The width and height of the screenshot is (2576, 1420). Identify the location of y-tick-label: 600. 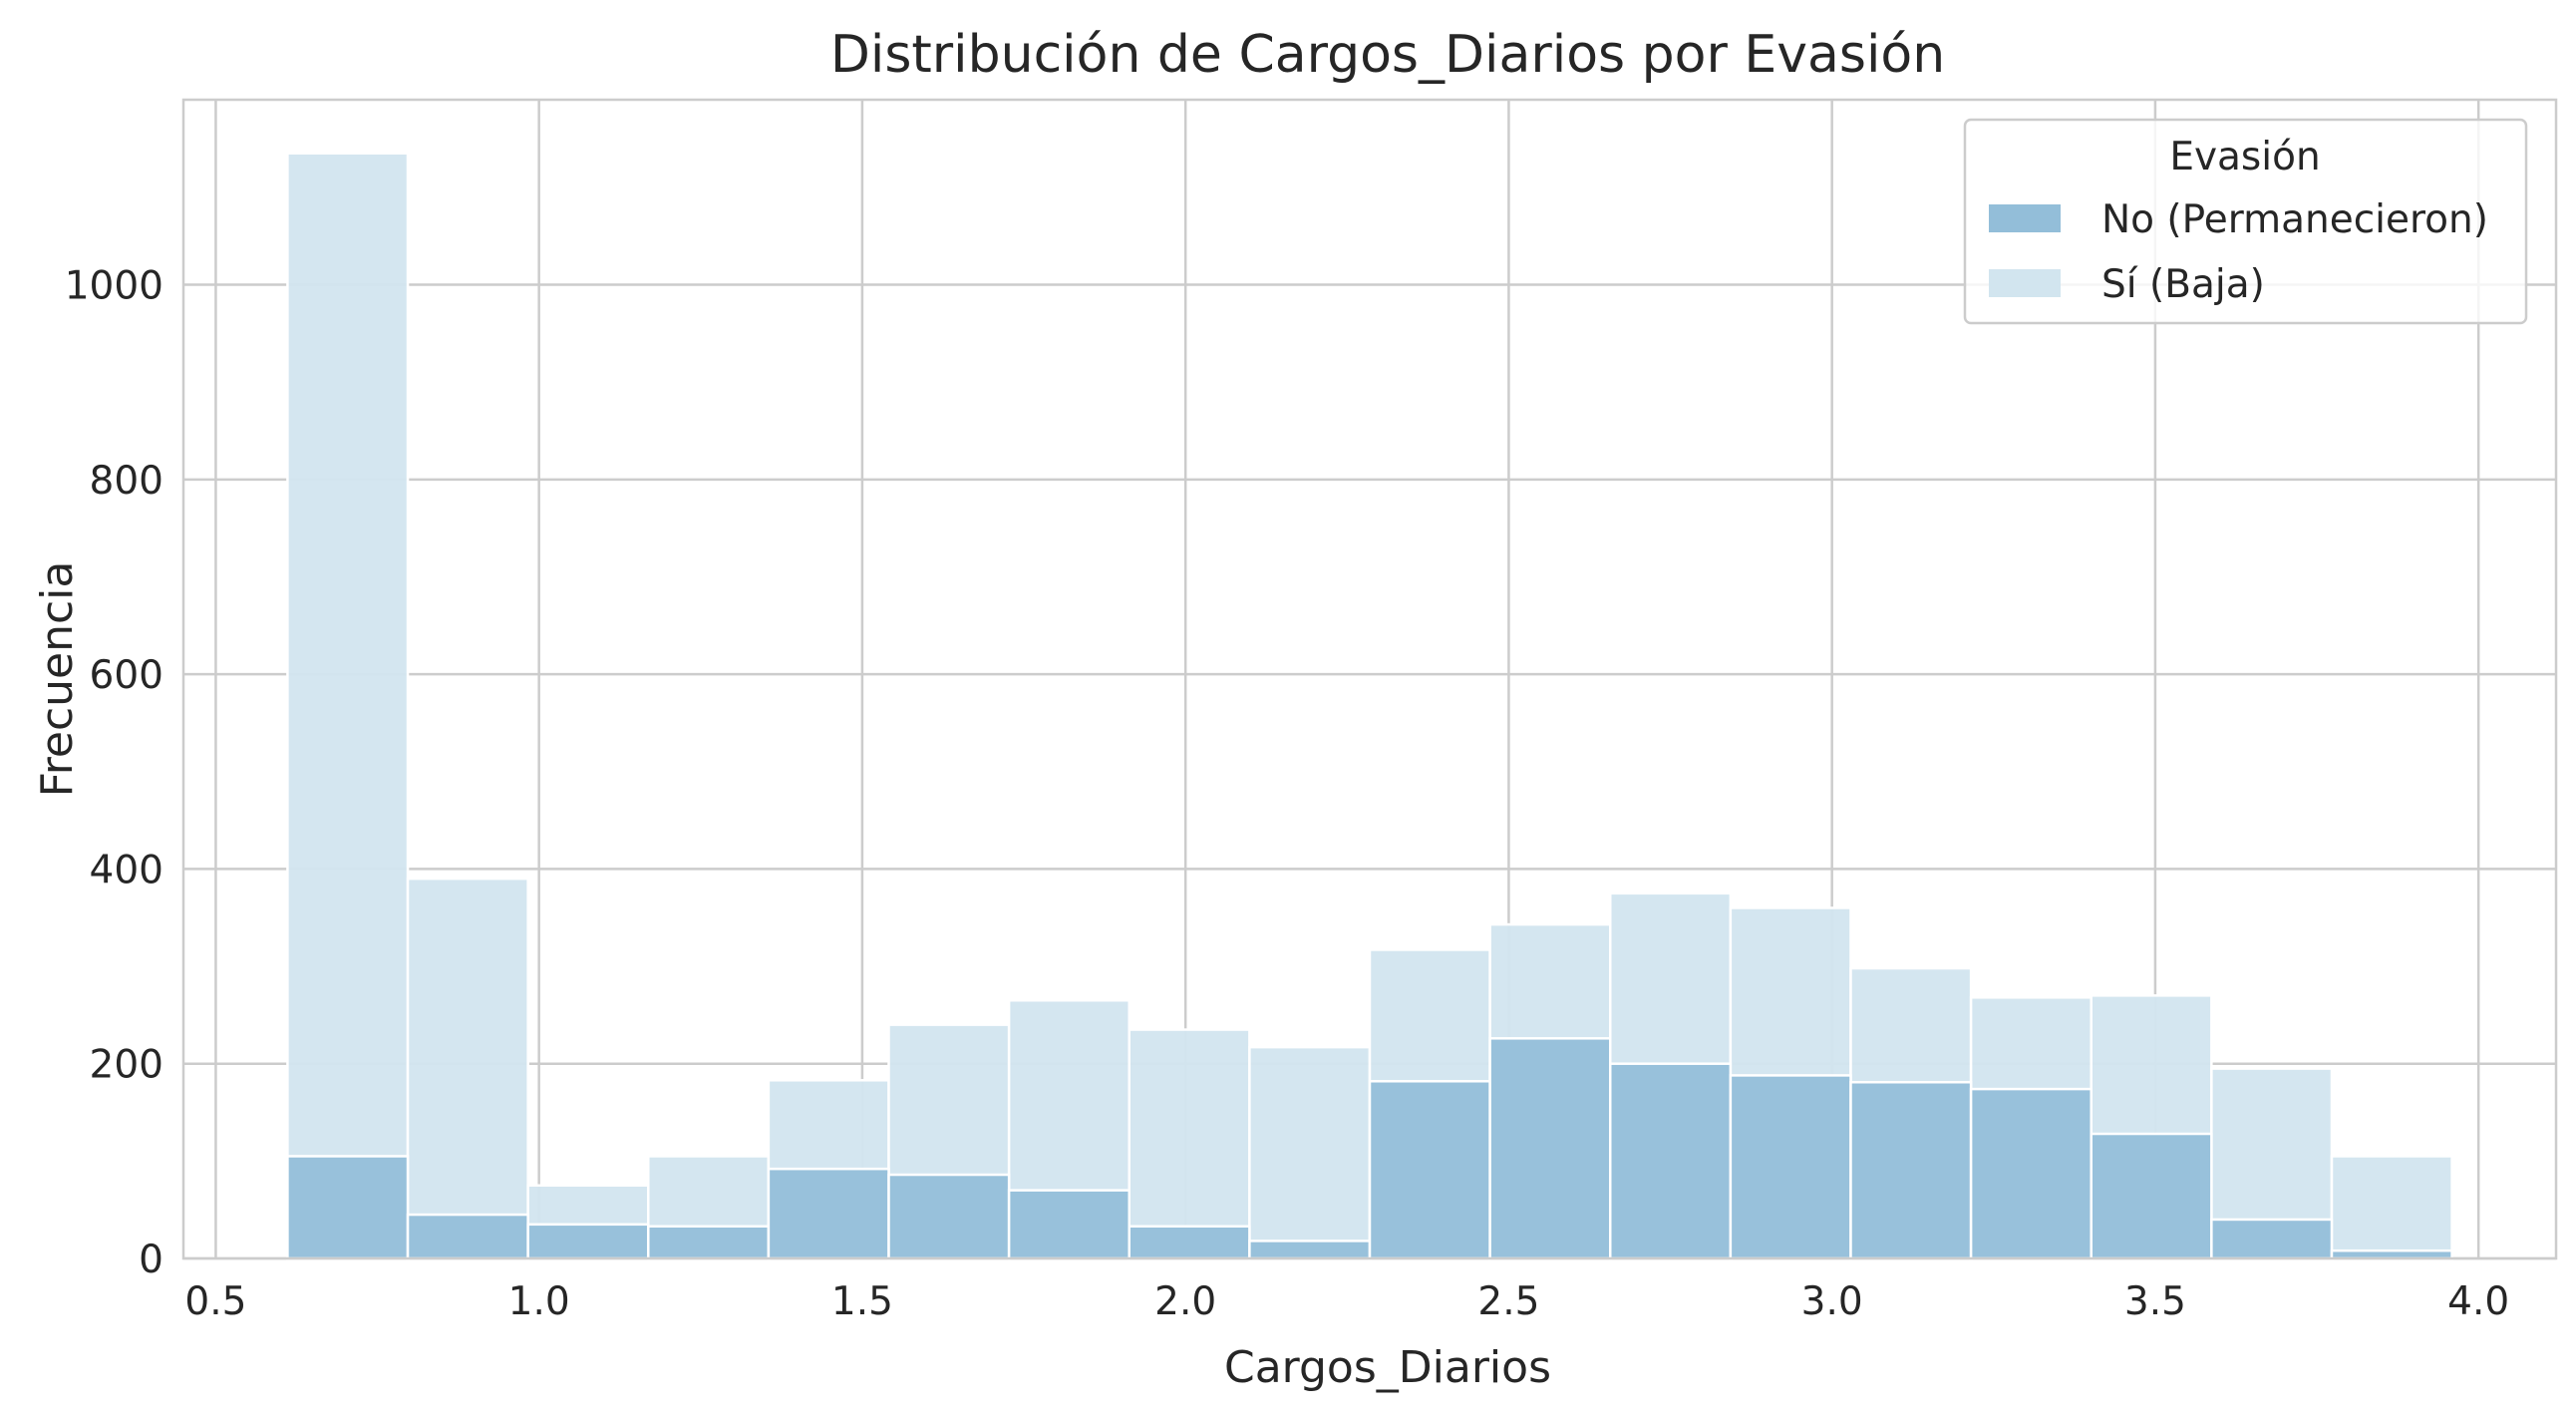
(126, 675).